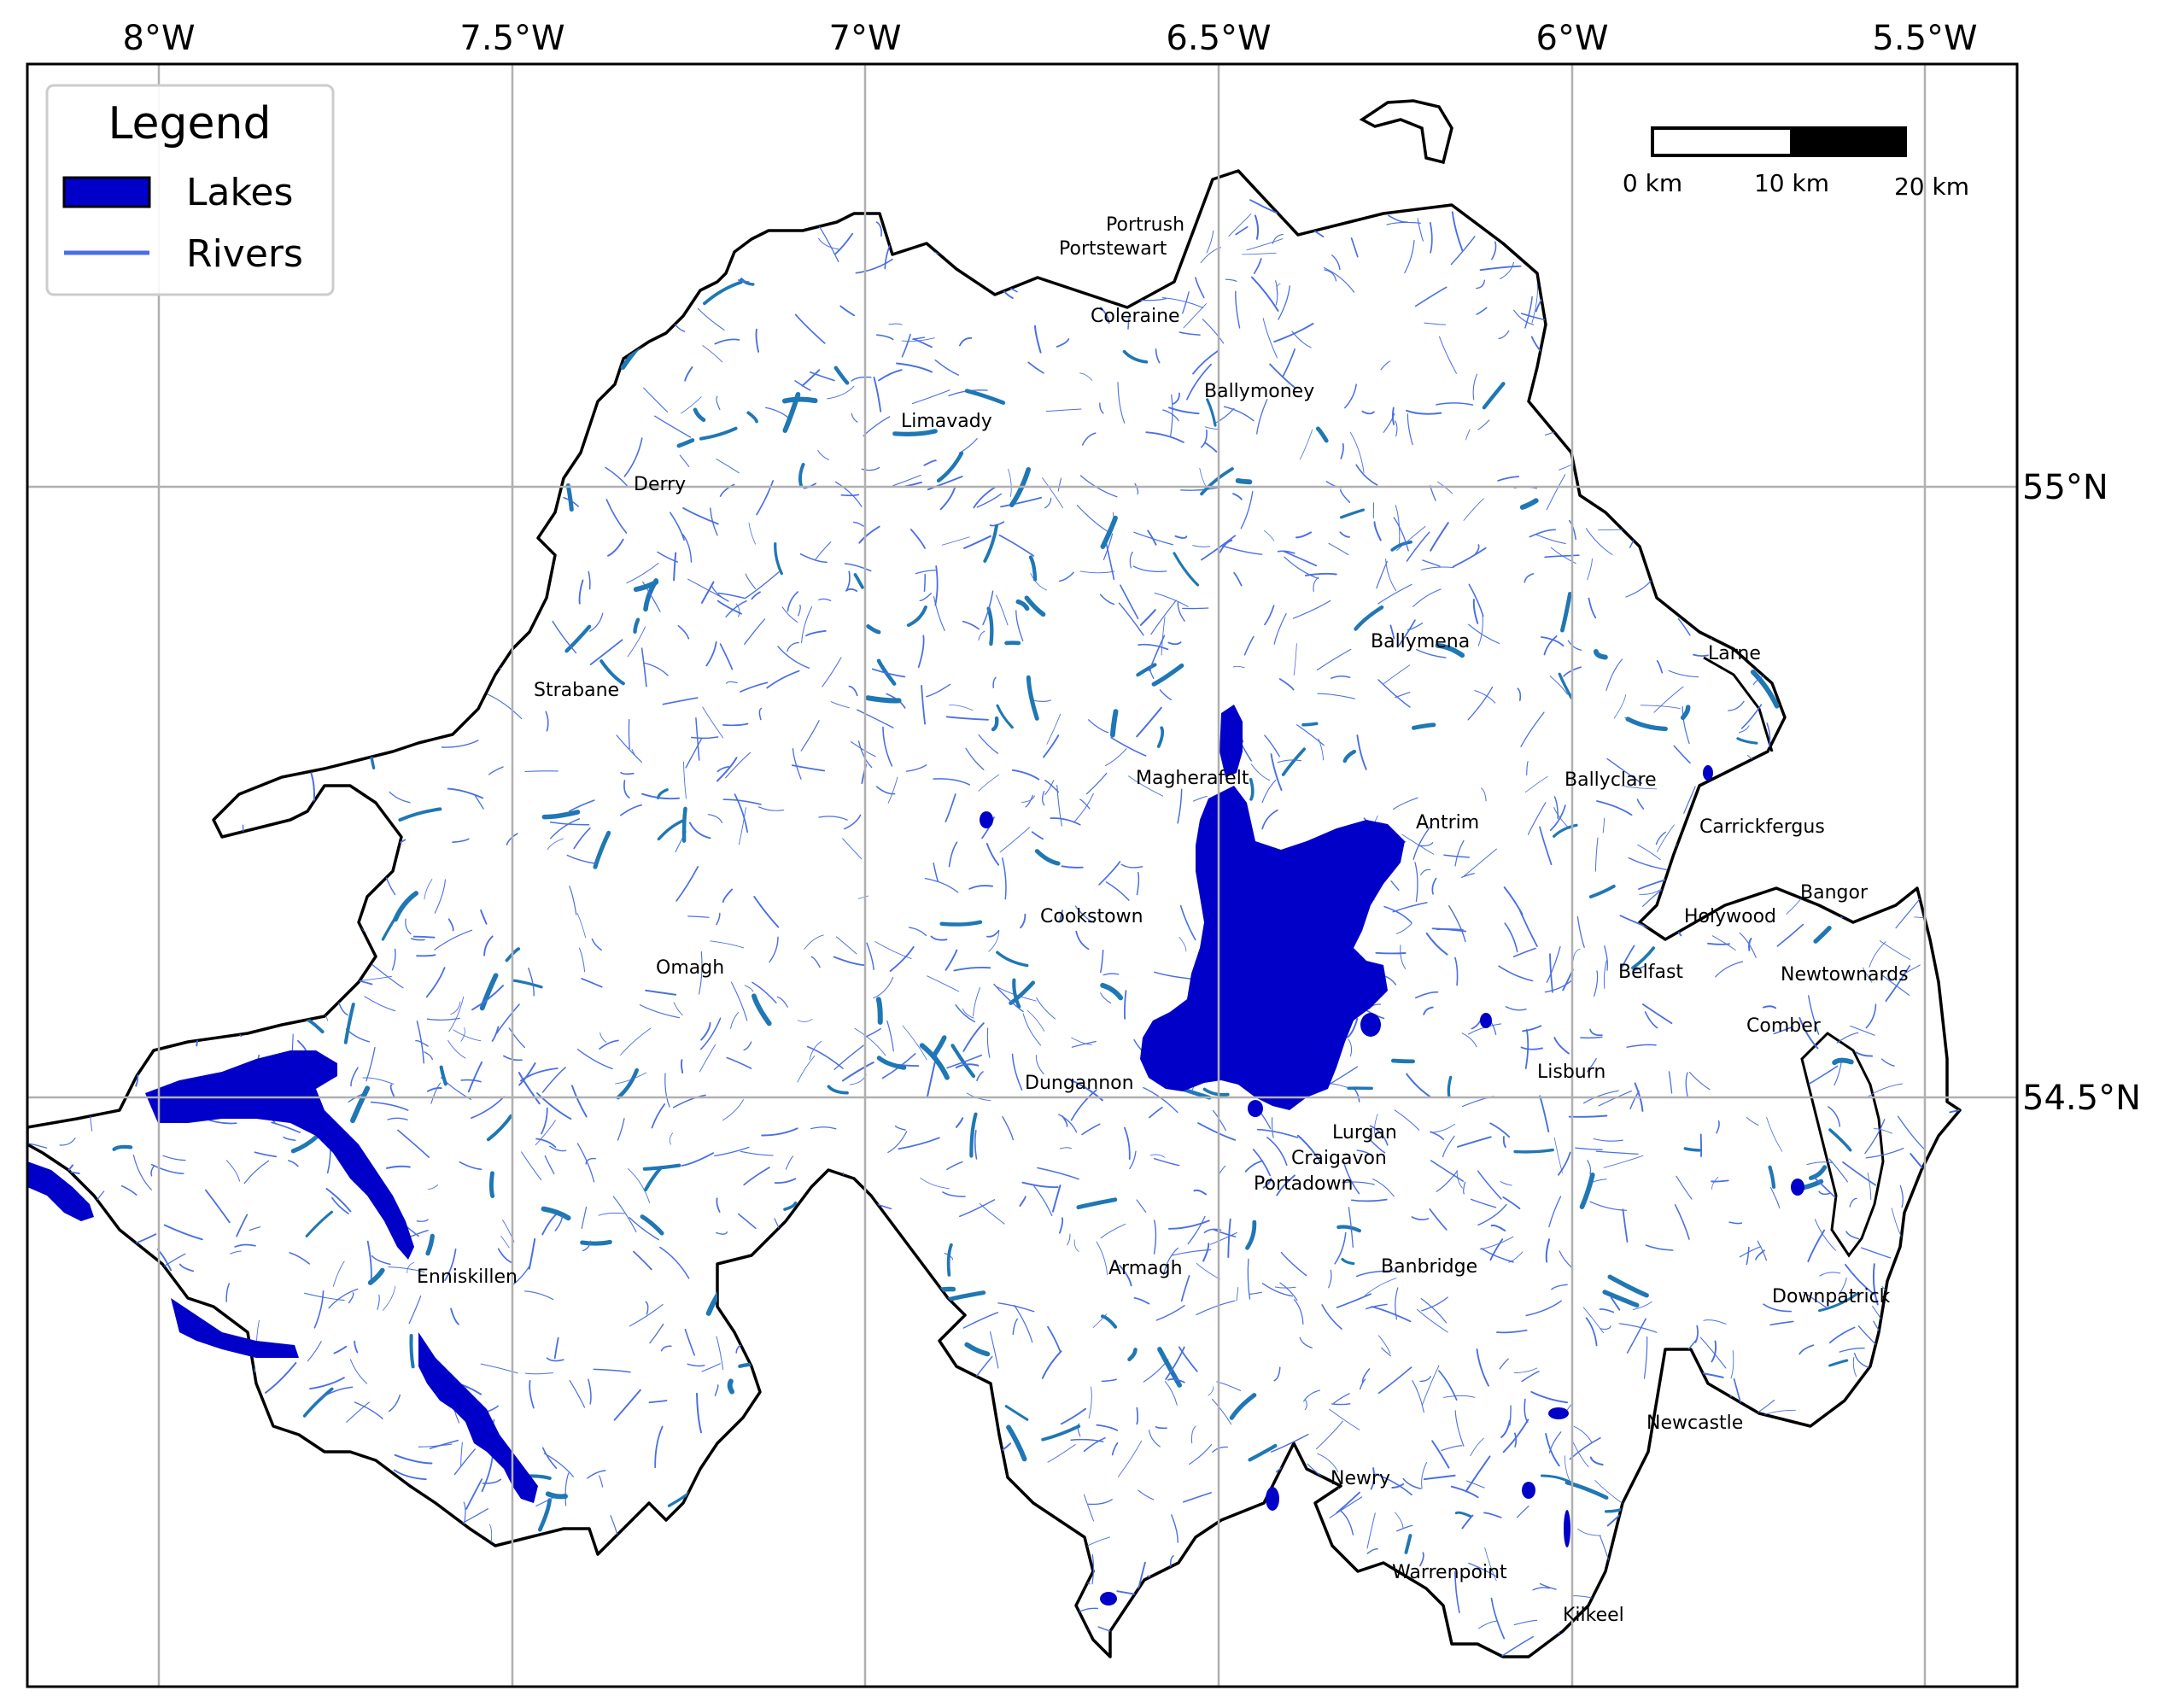 The width and height of the screenshot is (2164, 1708). I want to click on town-label: Ballyclare, so click(1611, 780).